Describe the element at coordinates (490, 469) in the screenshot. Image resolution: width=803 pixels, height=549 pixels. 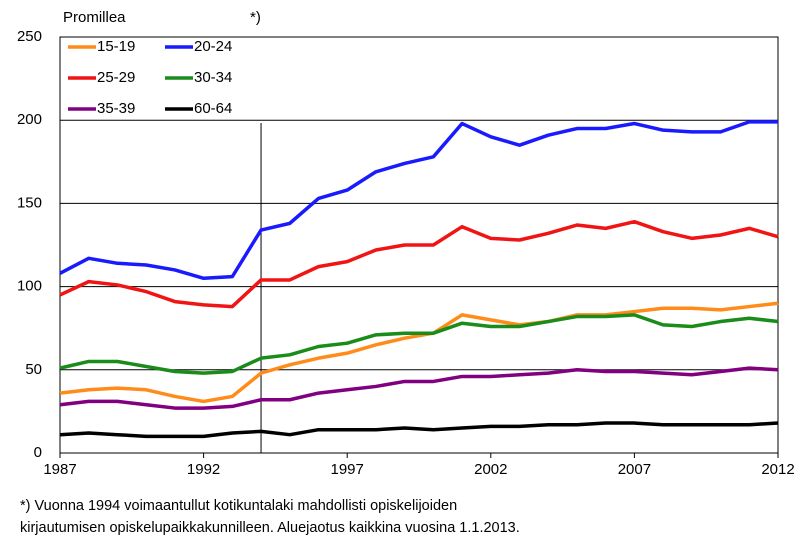
I see `x-tick-label: 2002` at that location.